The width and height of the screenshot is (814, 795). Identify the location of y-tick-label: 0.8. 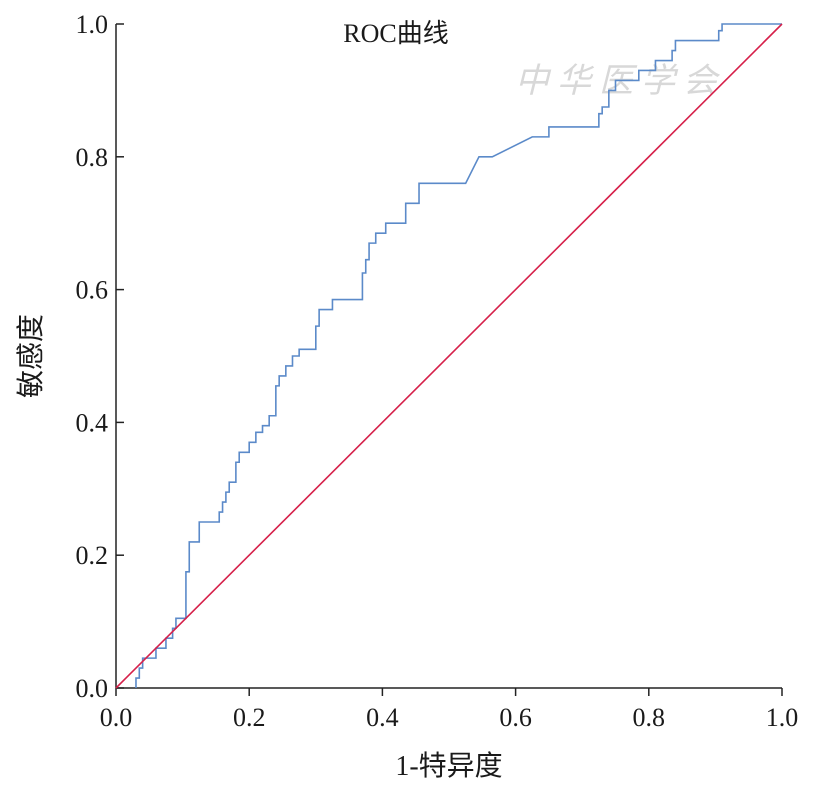
(92, 157).